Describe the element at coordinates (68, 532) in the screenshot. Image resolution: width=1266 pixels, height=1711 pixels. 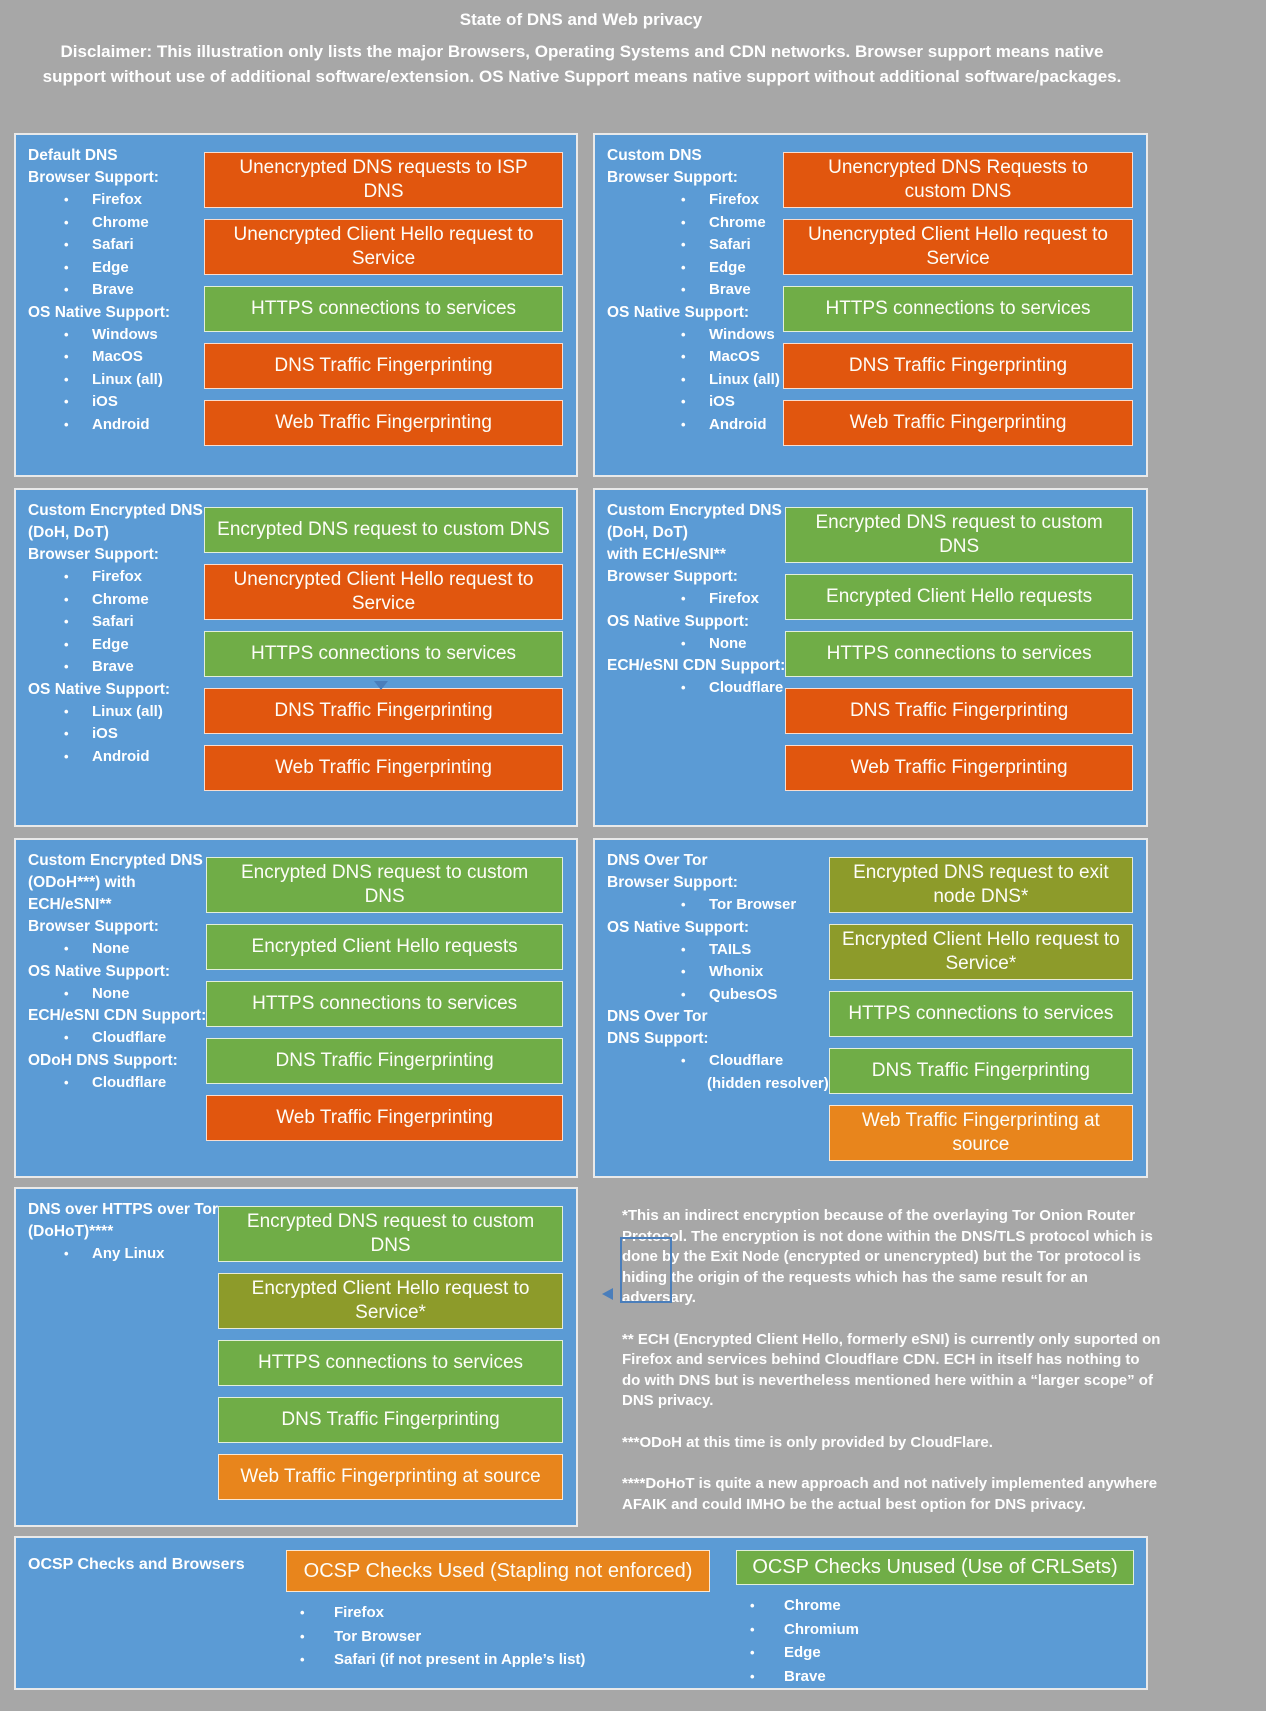
I see `label-header: (DoH, DoT)` at that location.